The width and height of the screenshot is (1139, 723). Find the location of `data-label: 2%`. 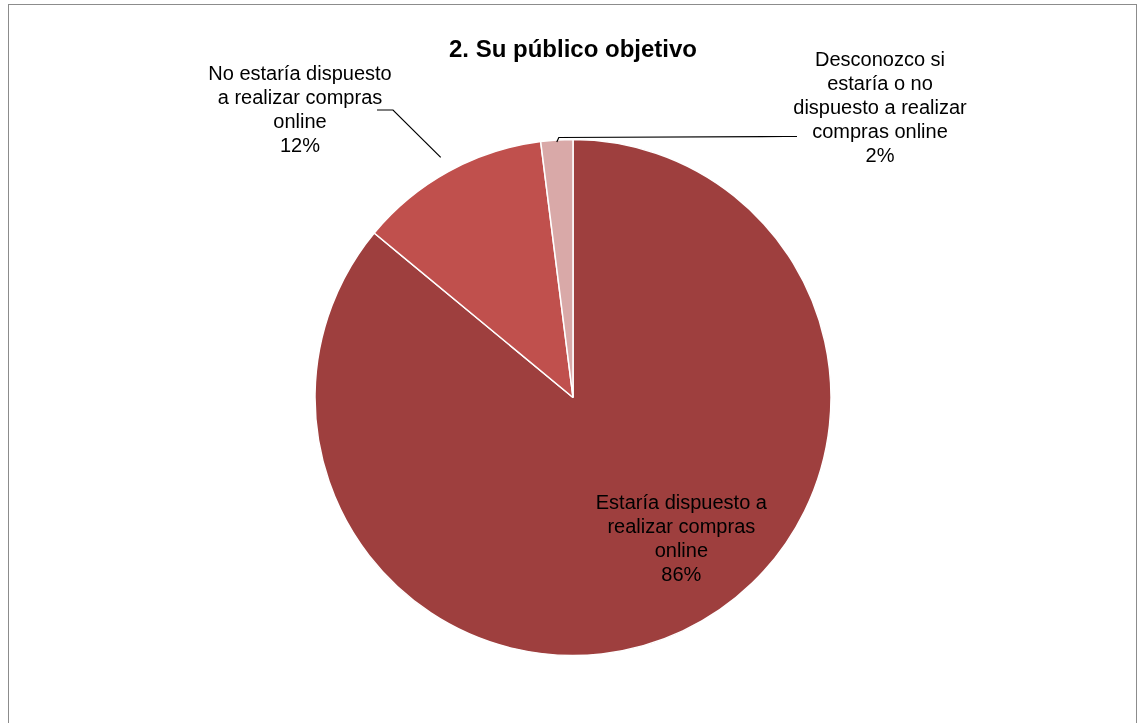

data-label: 2% is located at coordinates (880, 154).